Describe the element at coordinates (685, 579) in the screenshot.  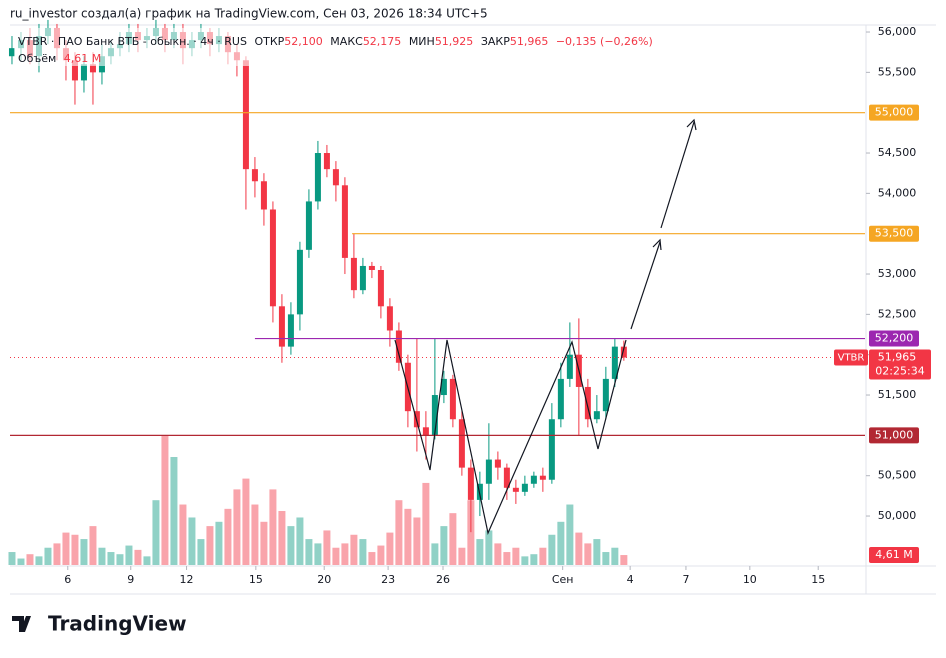
I see `x-tick-label: 7` at that location.